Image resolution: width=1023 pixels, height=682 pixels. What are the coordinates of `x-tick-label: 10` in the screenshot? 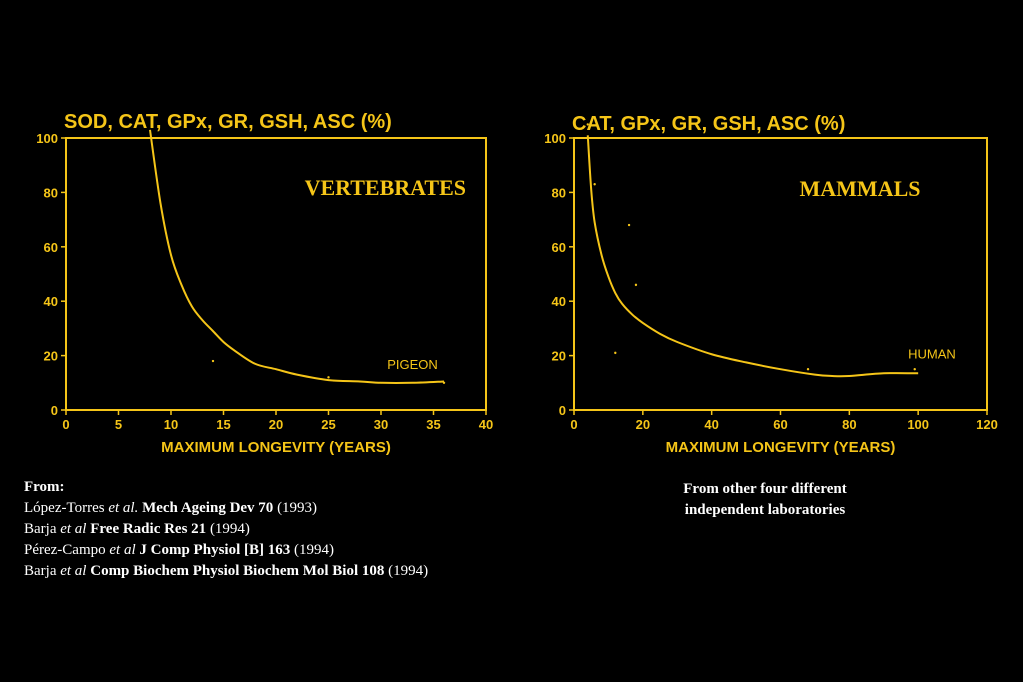 It's located at (171, 424).